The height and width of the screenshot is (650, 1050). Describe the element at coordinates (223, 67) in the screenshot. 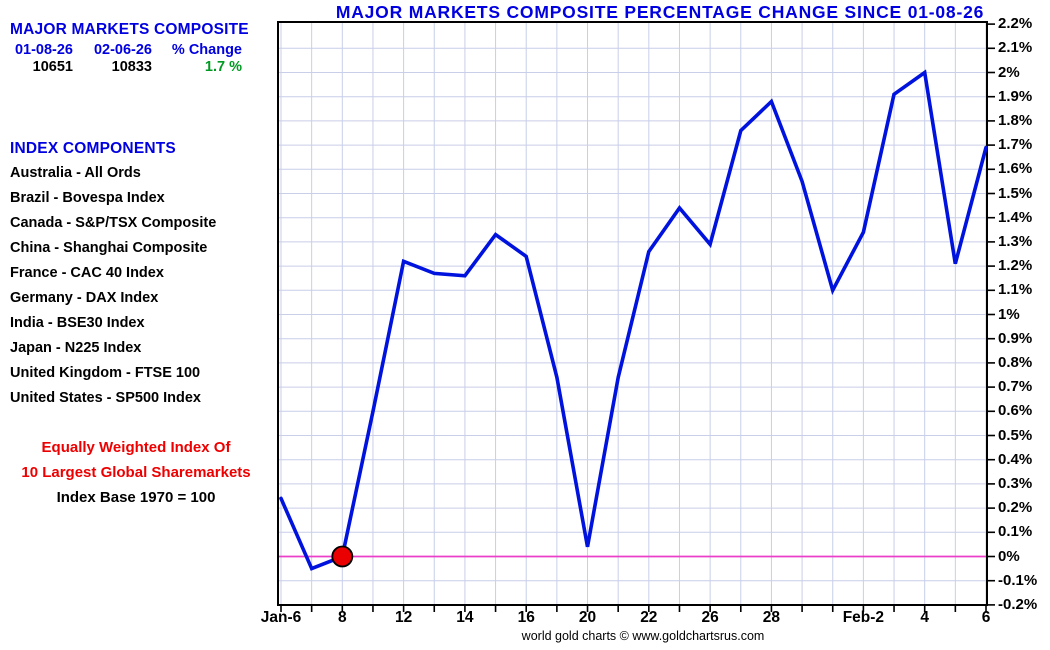

I see `change-value: 1.7 %` at that location.